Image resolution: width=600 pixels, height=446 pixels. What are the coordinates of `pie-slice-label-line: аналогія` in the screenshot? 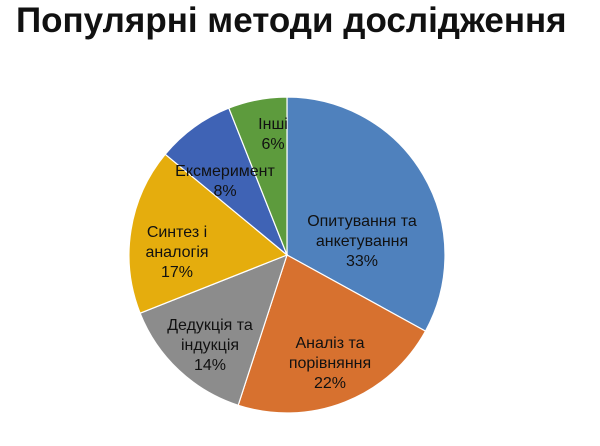 It's located at (176, 252).